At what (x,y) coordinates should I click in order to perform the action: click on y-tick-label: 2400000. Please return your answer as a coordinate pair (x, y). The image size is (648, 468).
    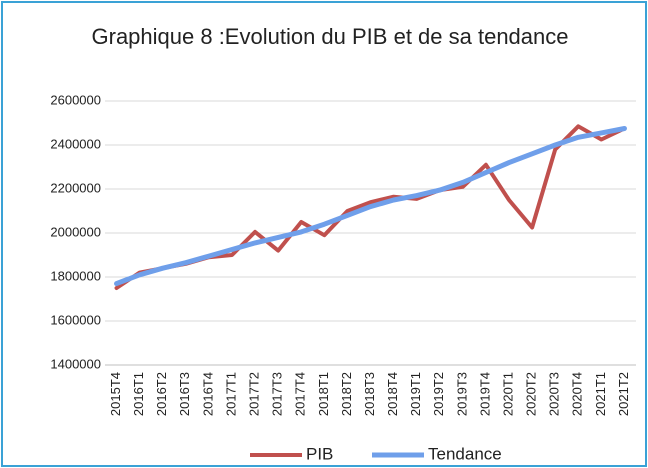
    Looking at the image, I should click on (75, 143).